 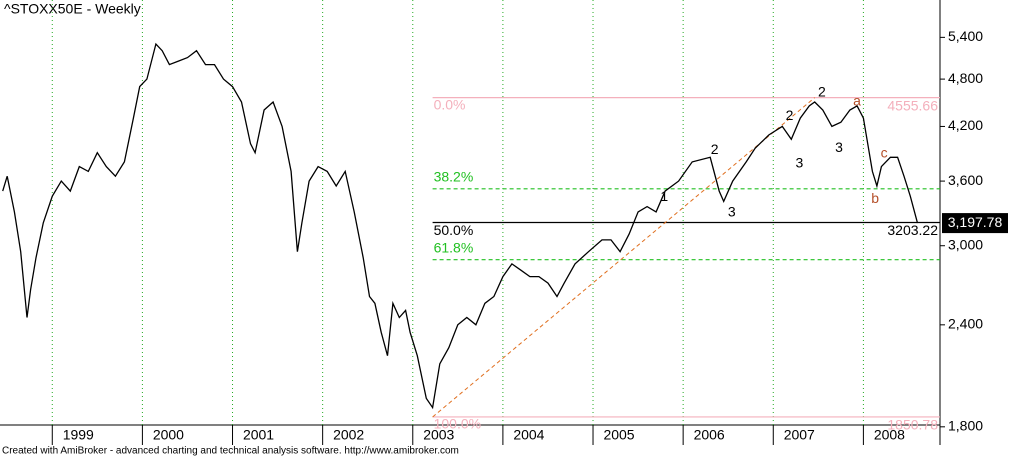 I want to click on x-tick-label: 2000, so click(x=168, y=435).